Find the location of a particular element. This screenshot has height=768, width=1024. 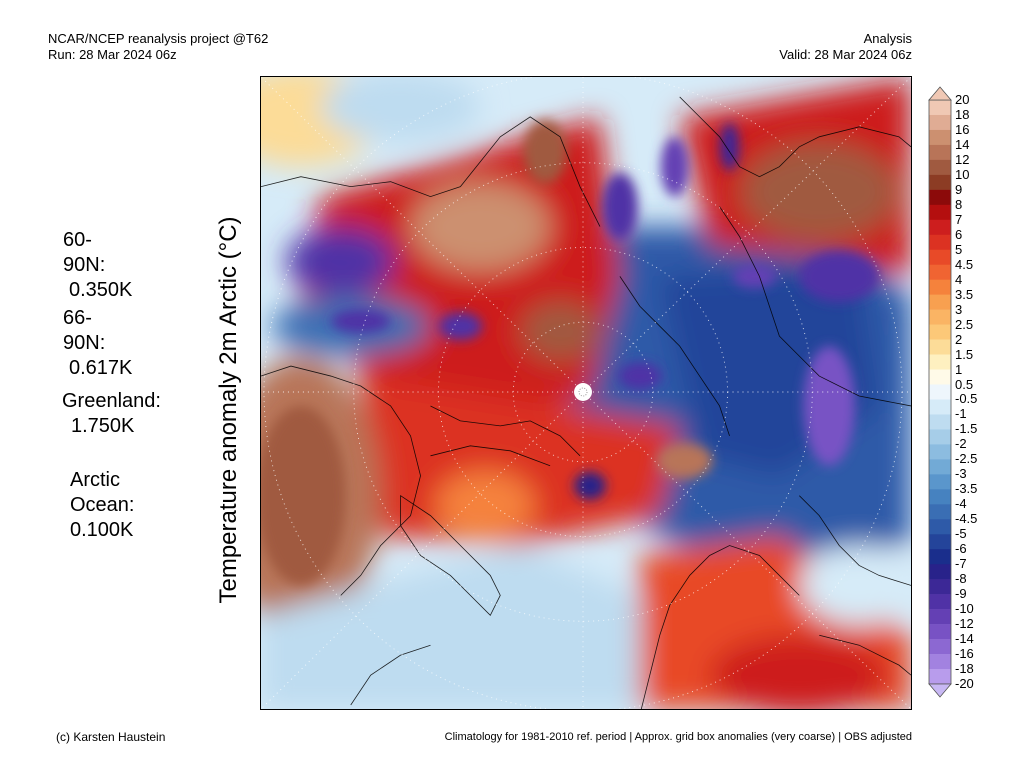

header-right: Analysis Valid: 28 Mar 2024 06z is located at coordinates (845, 47).